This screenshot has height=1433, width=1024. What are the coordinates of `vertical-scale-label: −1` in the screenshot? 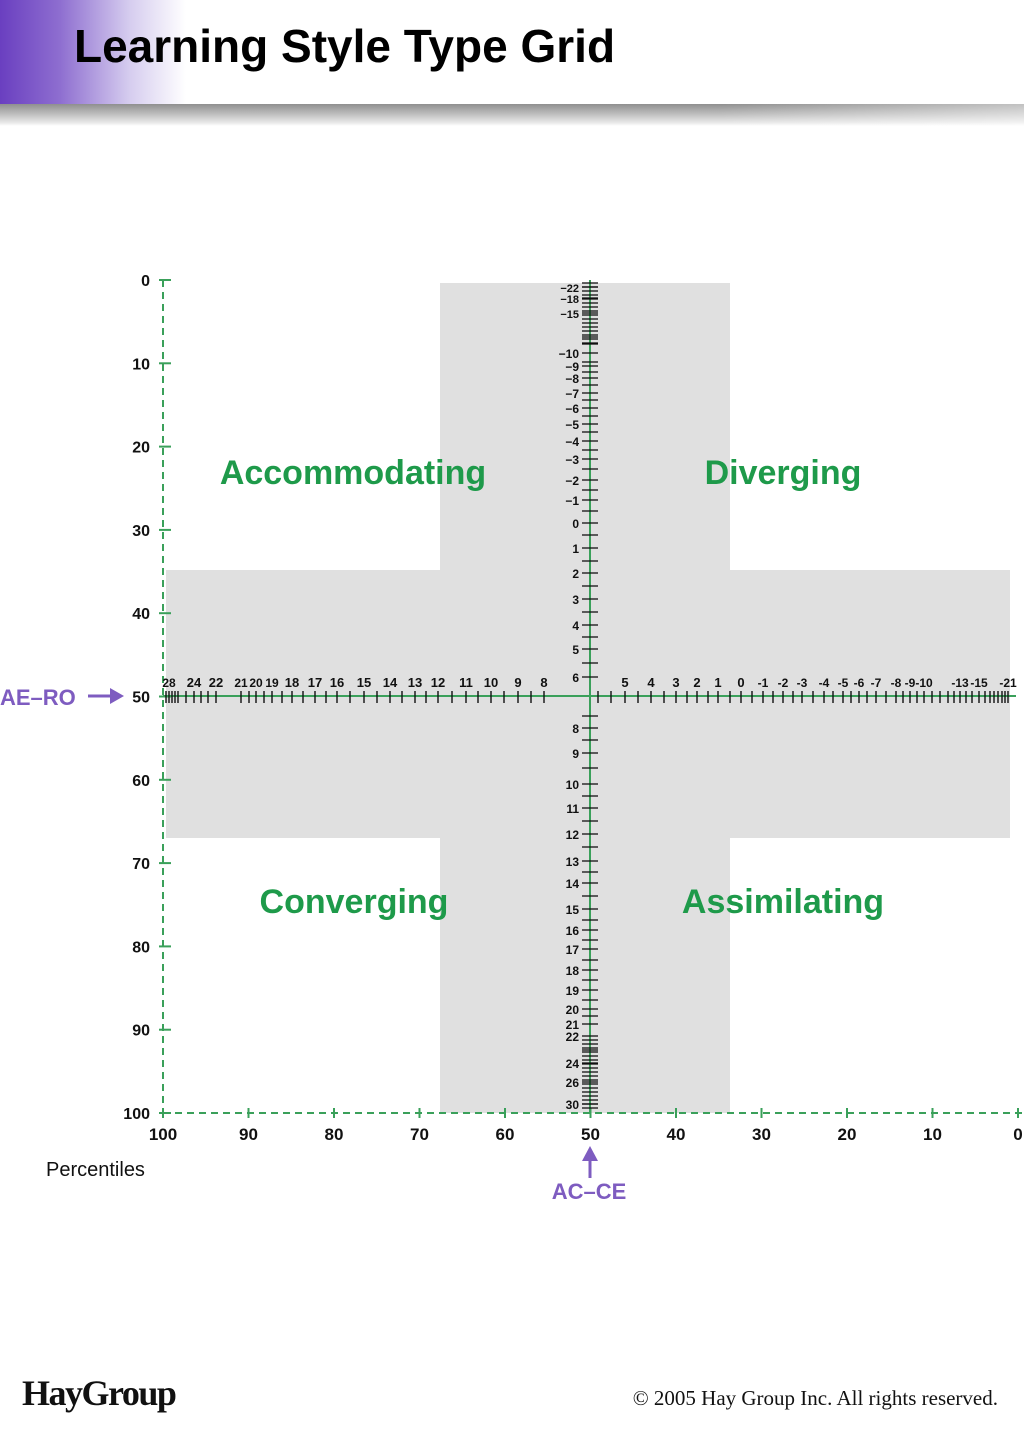 It's located at (572, 501).